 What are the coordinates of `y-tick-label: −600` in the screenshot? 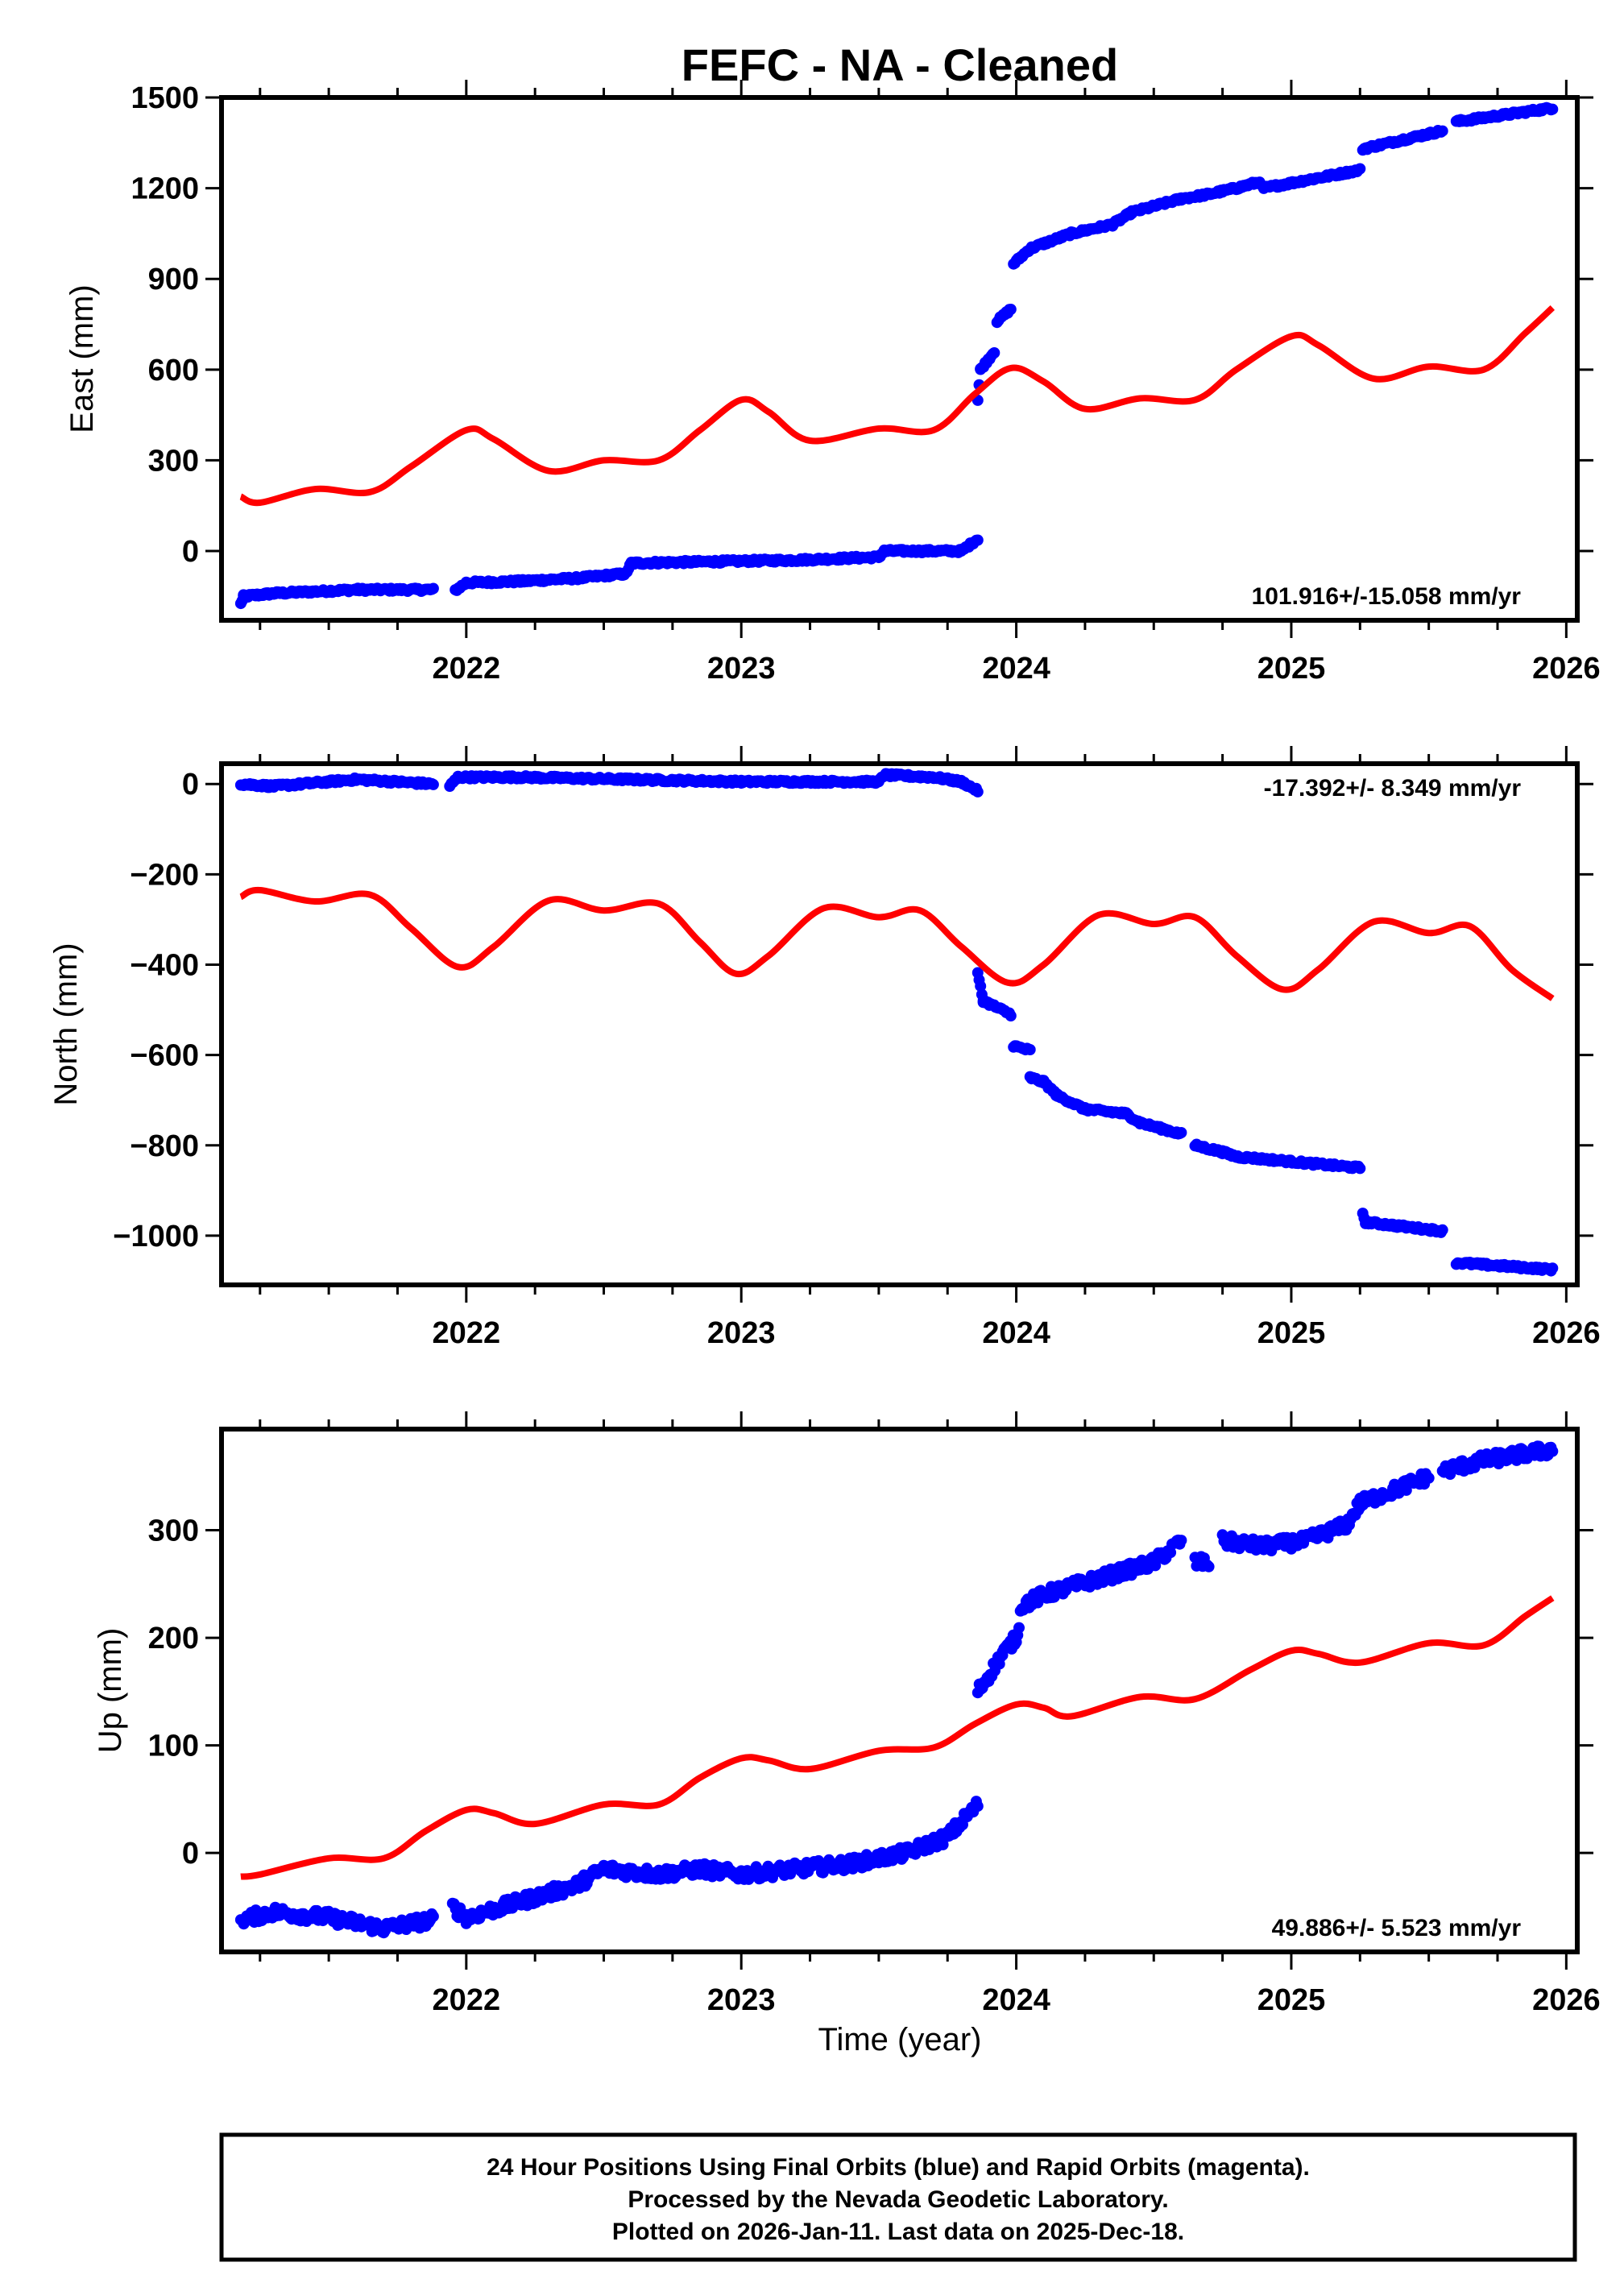 It's located at (165, 1056).